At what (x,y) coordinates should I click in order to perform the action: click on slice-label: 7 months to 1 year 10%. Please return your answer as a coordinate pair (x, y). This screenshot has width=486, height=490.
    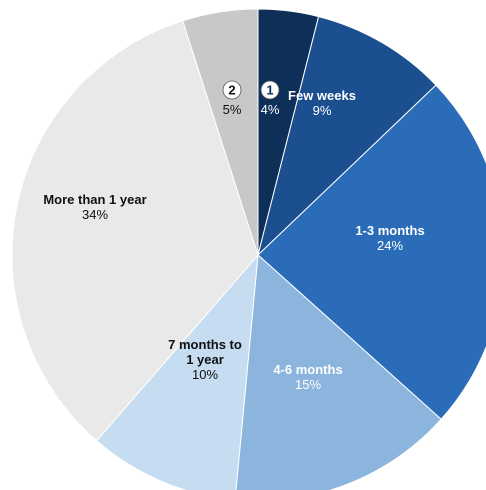
    Looking at the image, I should click on (205, 359).